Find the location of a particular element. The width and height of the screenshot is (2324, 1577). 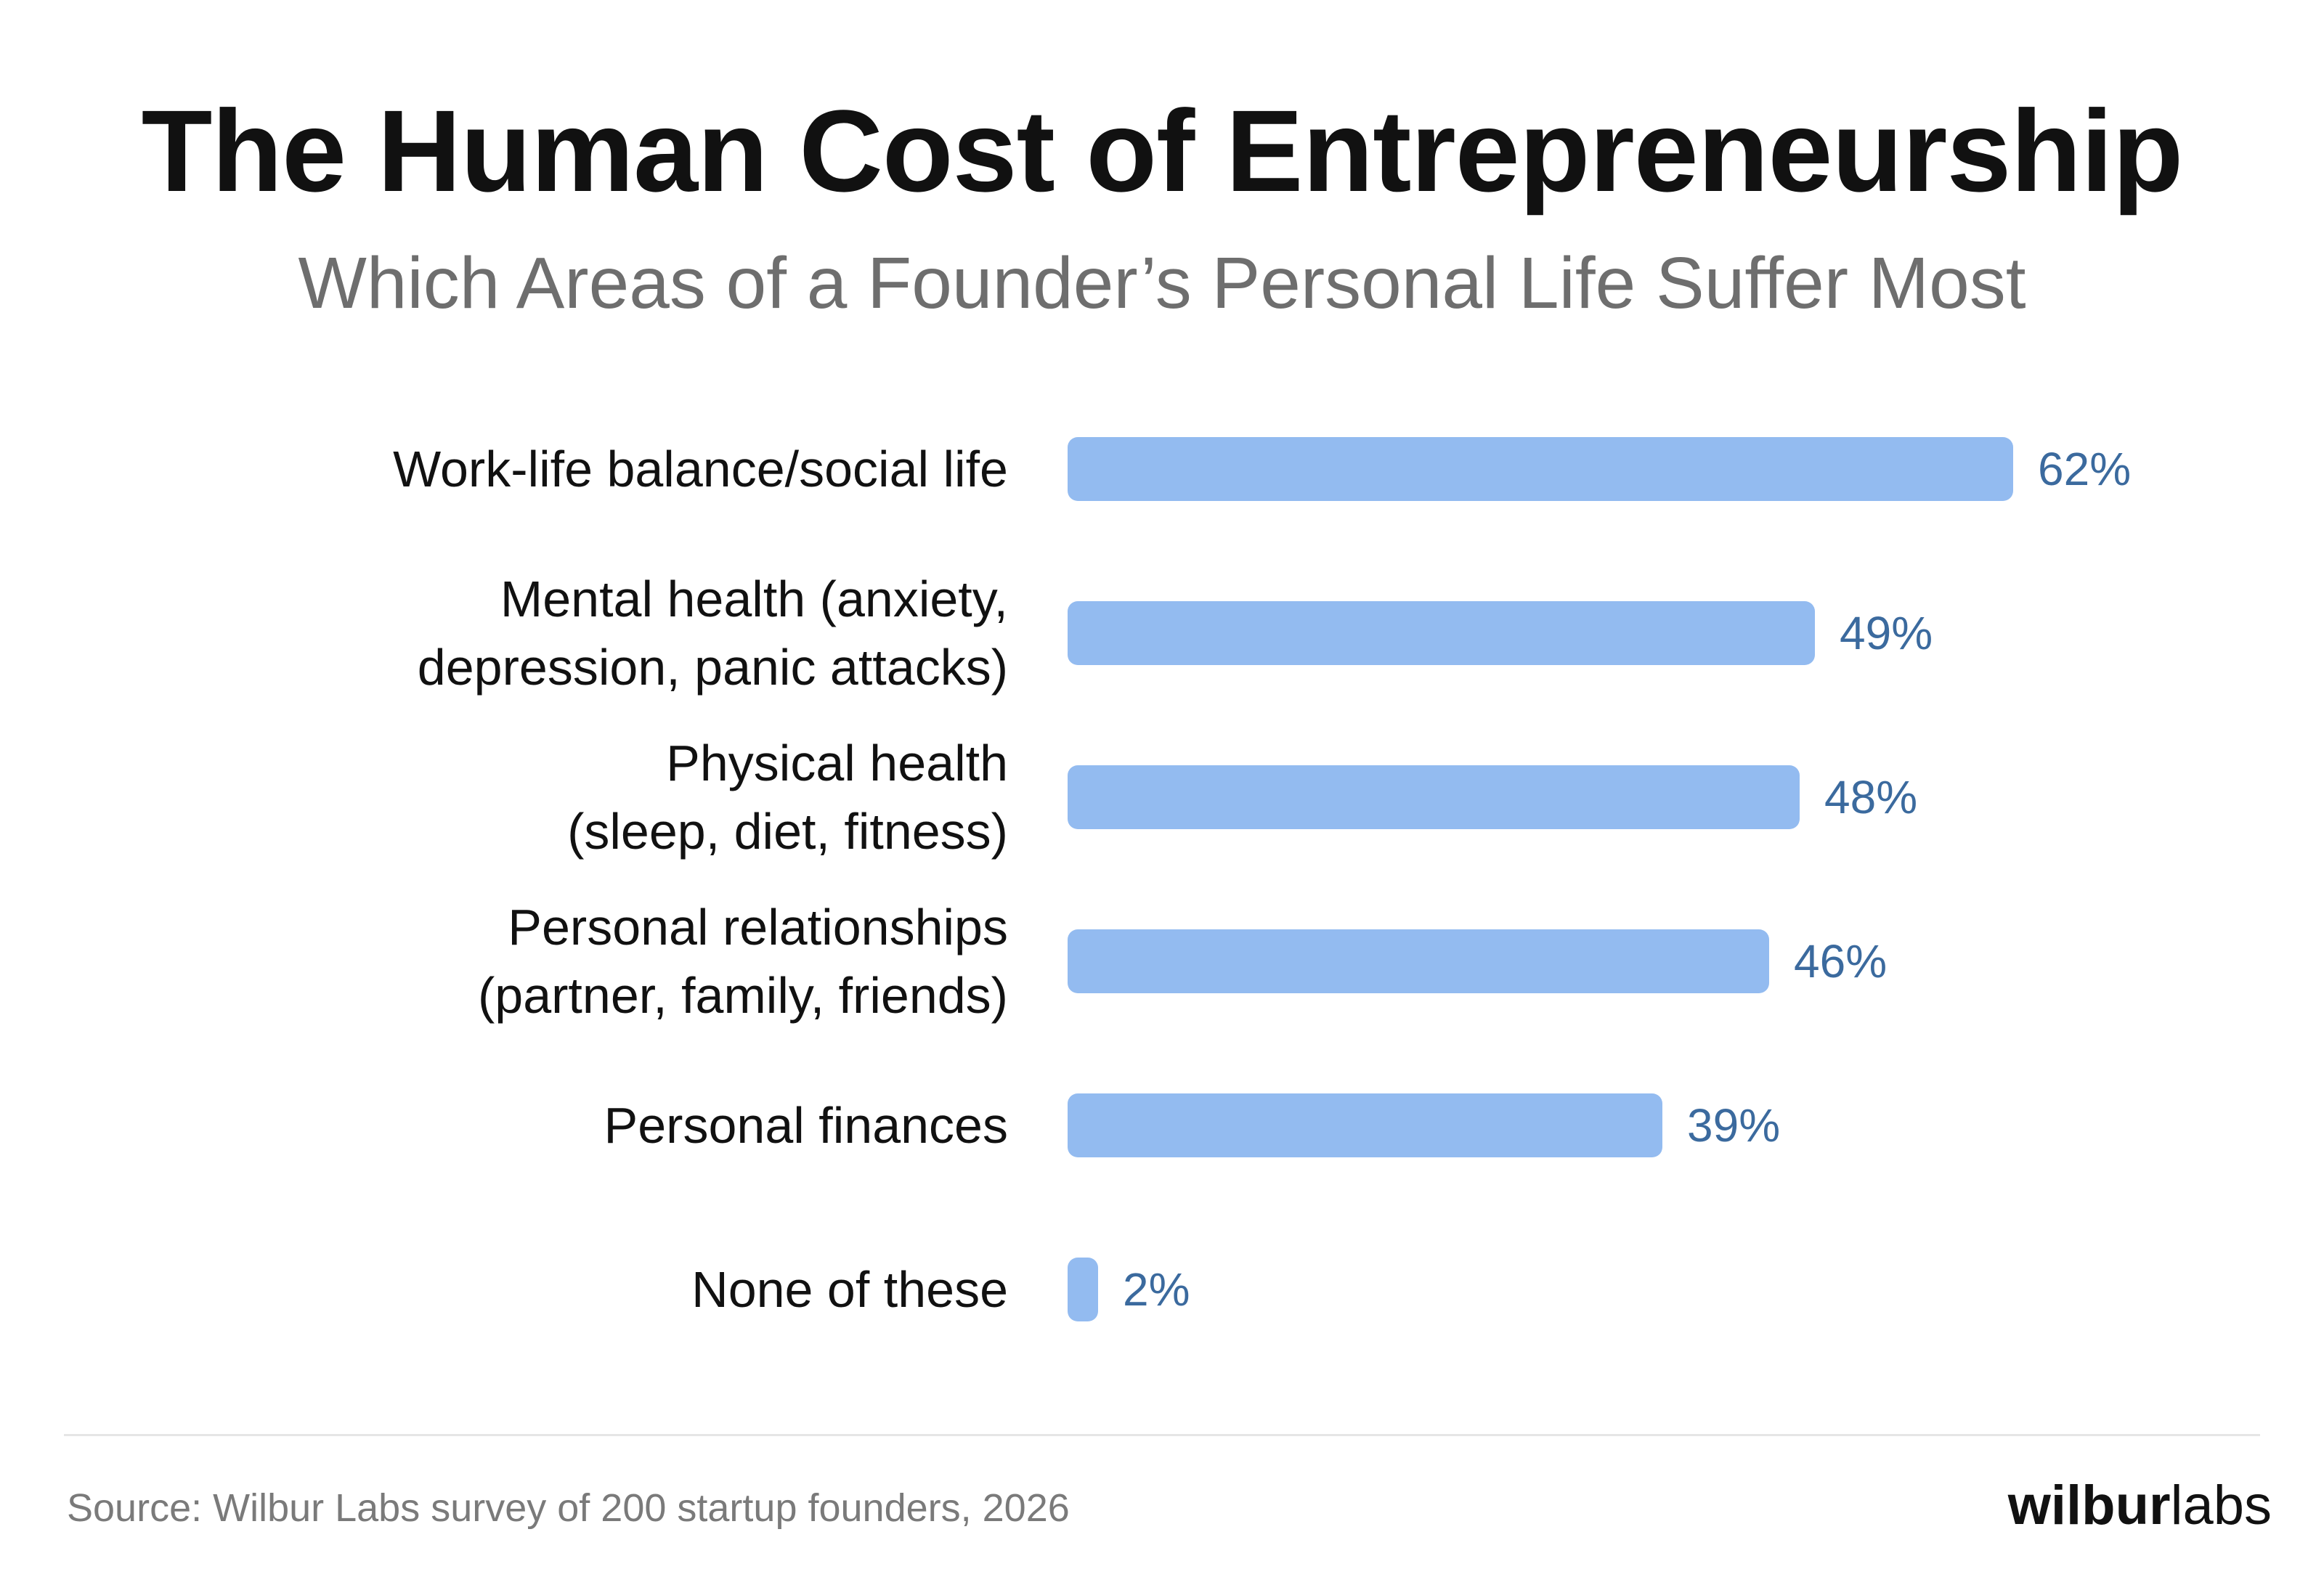

category-label: Work-life balance/social life is located at coordinates (700, 469).